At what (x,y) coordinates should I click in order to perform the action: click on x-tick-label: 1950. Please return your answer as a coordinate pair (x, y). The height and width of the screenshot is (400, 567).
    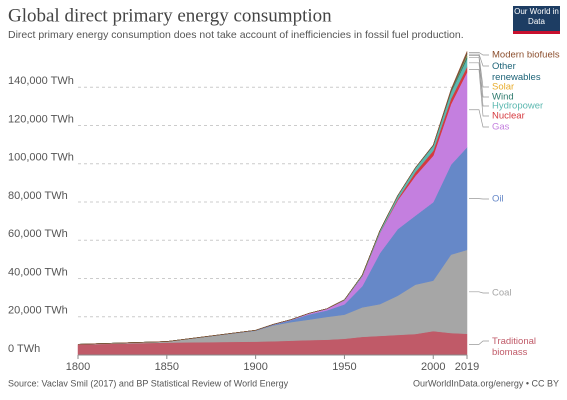
    Looking at the image, I should click on (344, 367).